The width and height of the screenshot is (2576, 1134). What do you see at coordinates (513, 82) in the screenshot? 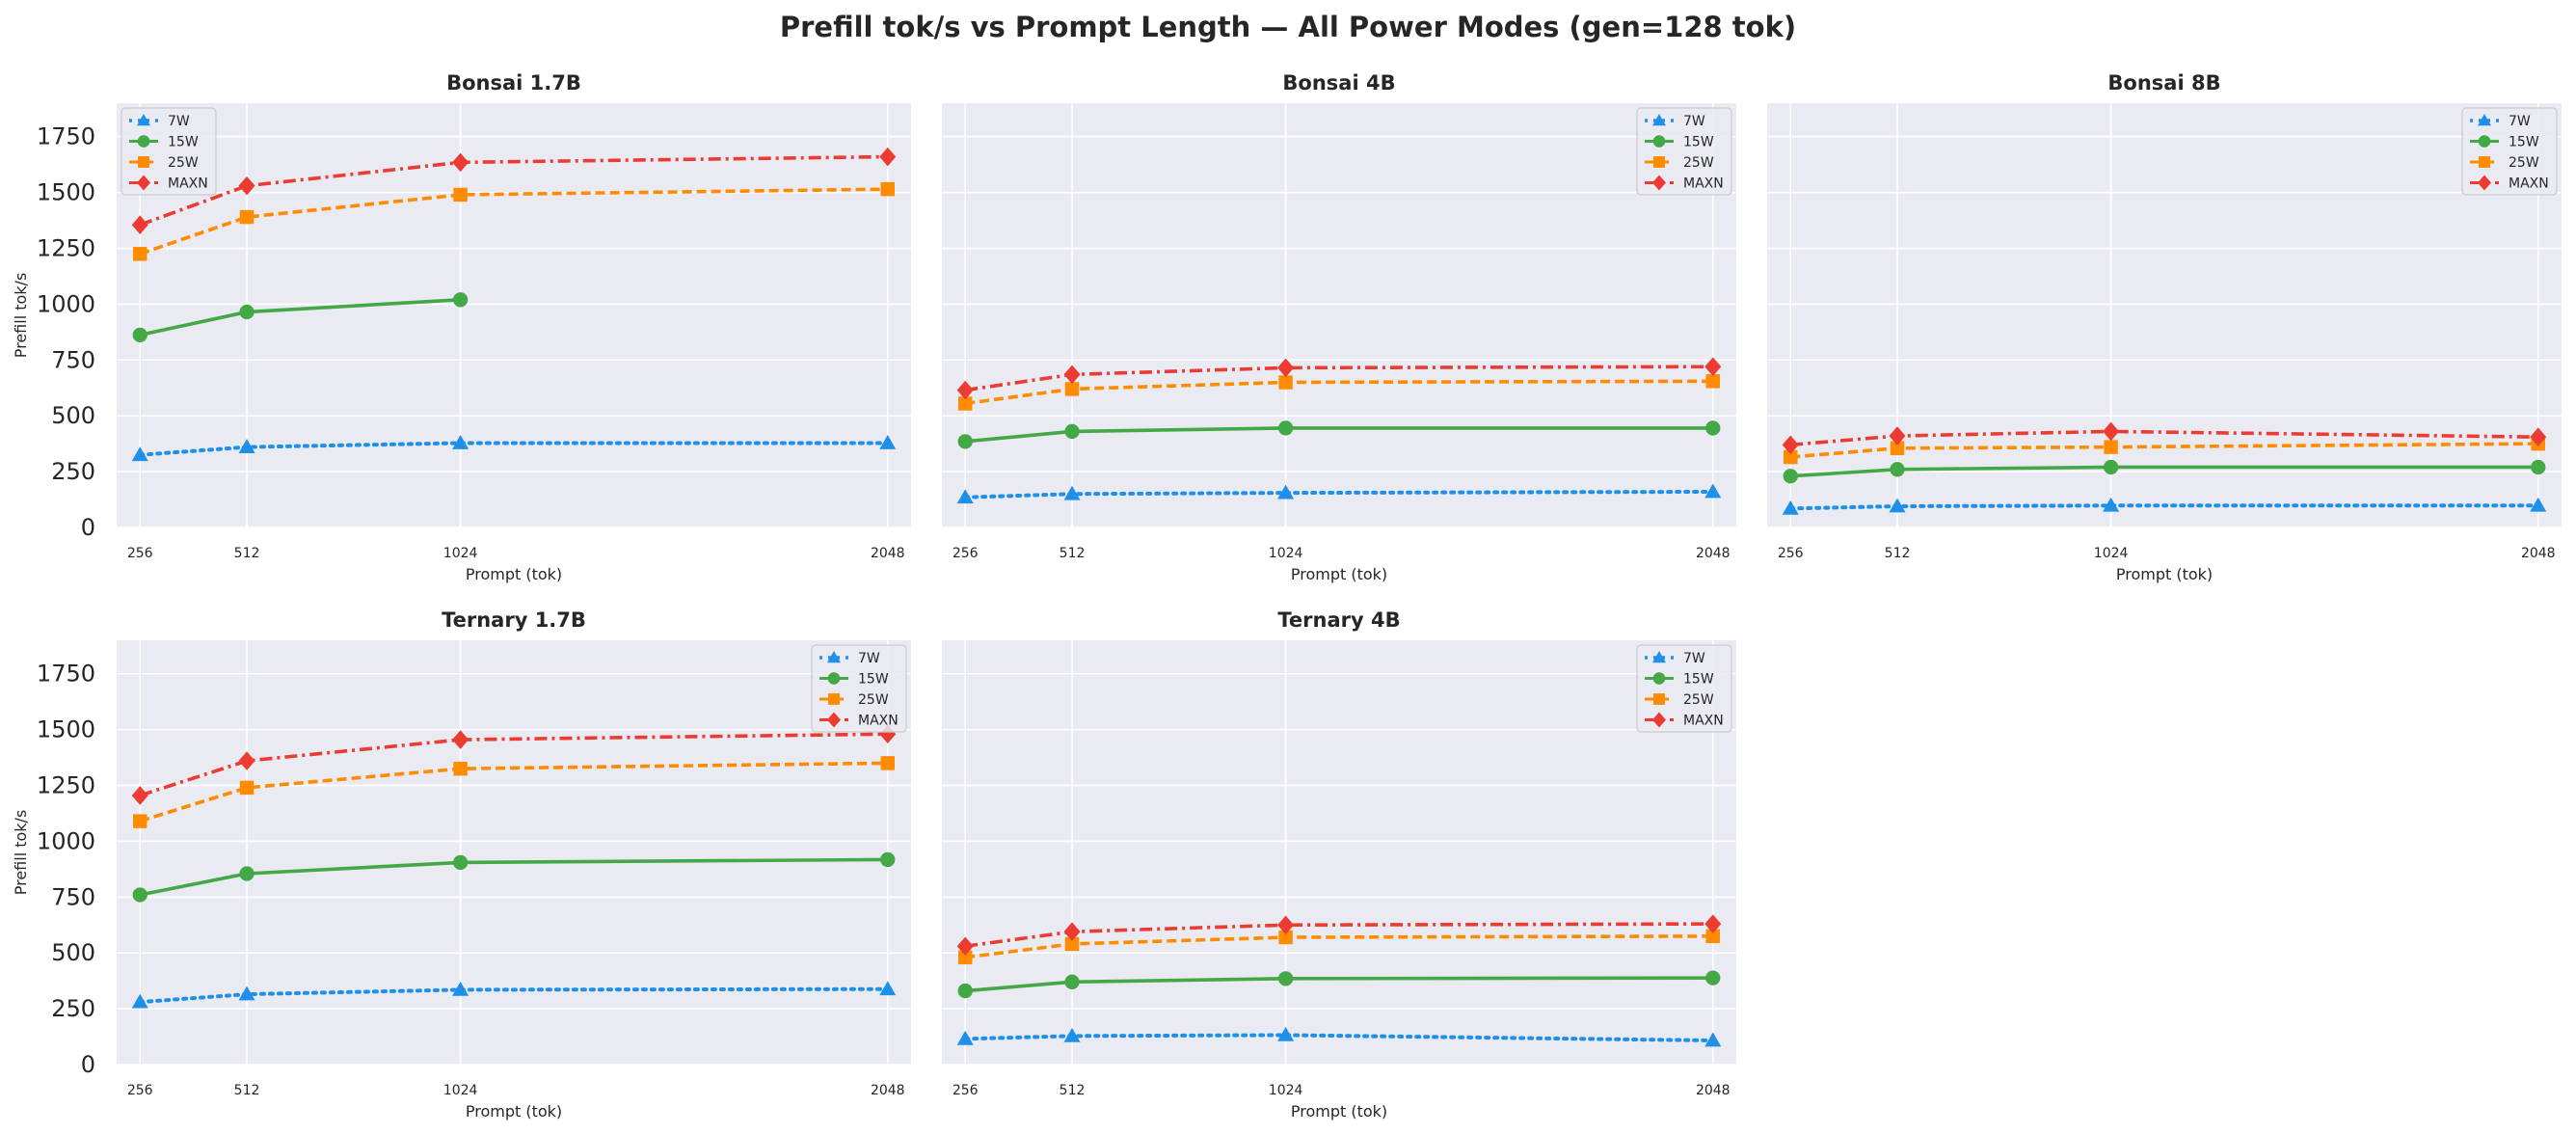
I see `panel-title: Bonsai 1.7B` at bounding box center [513, 82].